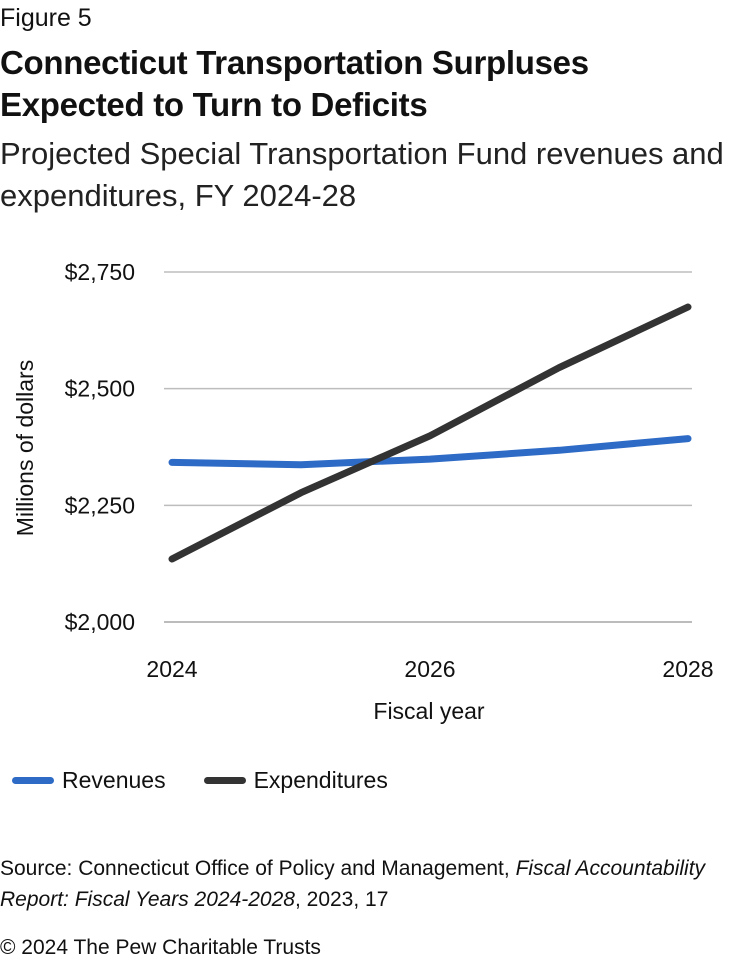 This screenshot has height=964, width=732. I want to click on legend-label: Expenditures, so click(320, 779).